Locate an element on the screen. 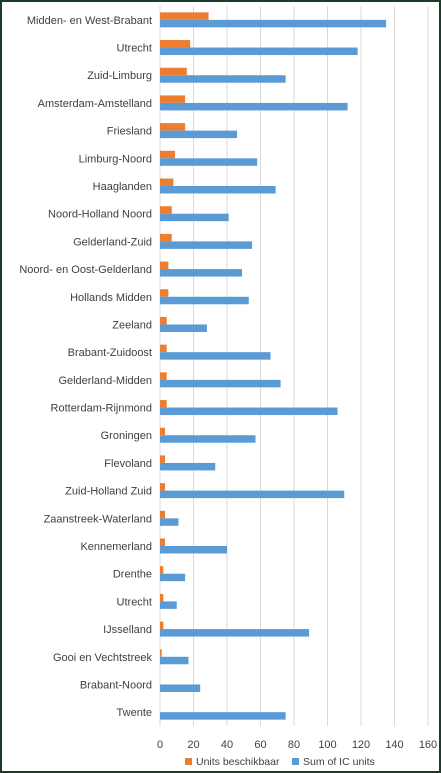 The width and height of the screenshot is (441, 773). category-label: Brabant-Zuidoost is located at coordinates (110, 353).